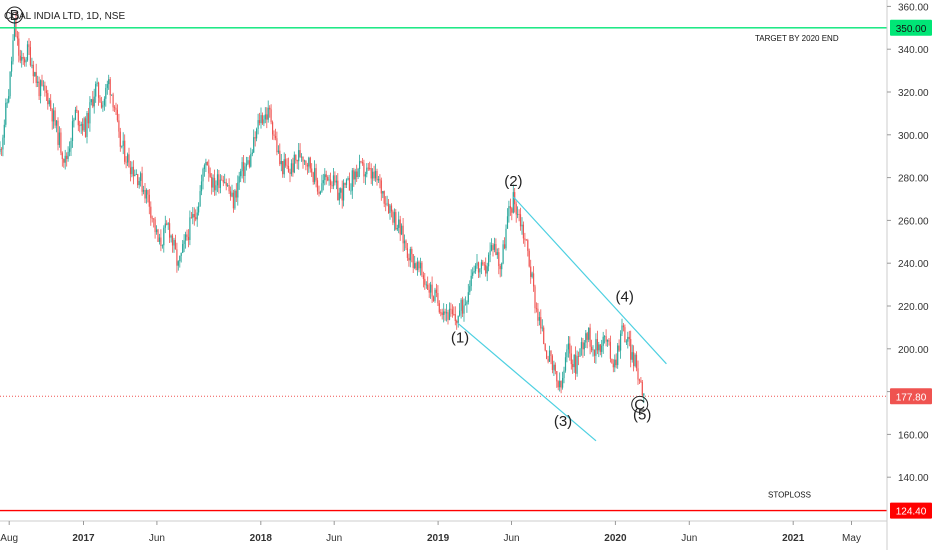 This screenshot has width=932, height=550. Describe the element at coordinates (443, 532) in the screenshot. I see `time-axis: Aug 2017 Jun 2018 Jun 2019 Jun 2020 Jun 2021 May` at that location.